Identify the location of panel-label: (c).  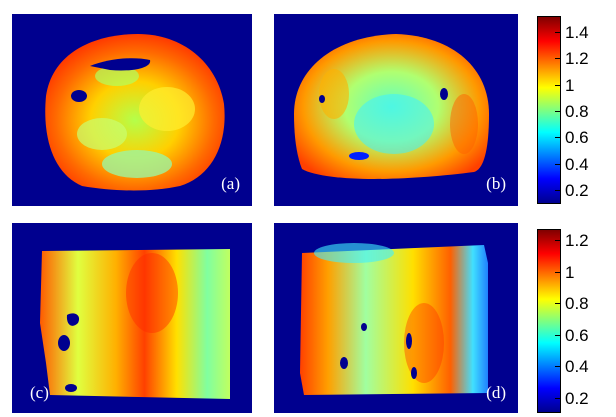
(39, 392).